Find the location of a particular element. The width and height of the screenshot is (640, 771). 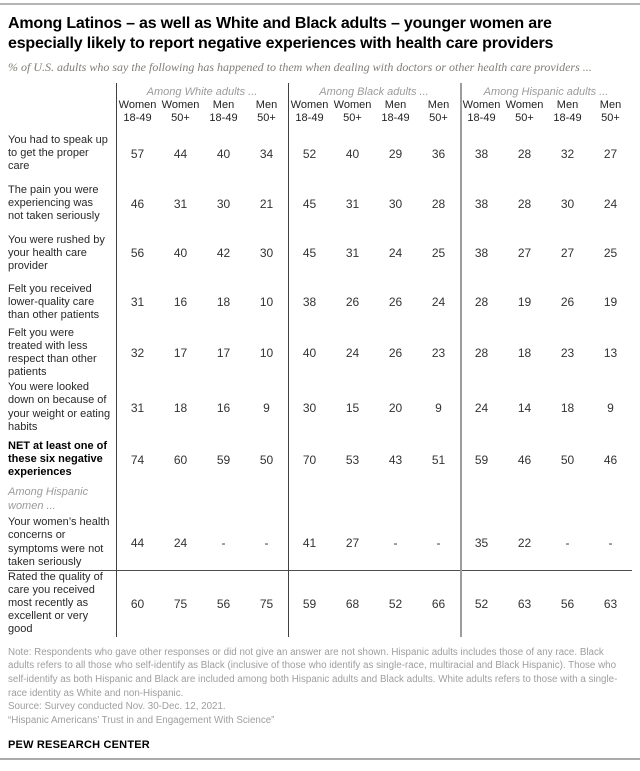

column-header-10: Men 18-49 is located at coordinates (567, 113).